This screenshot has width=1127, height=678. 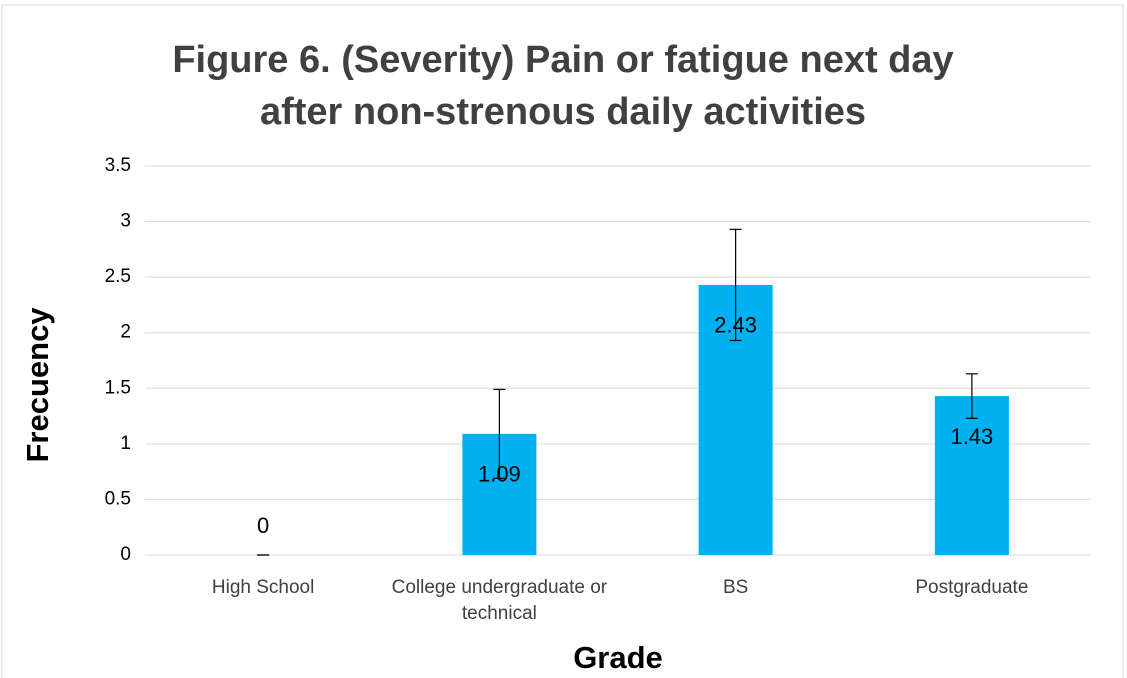 What do you see at coordinates (118, 165) in the screenshot?
I see `y-tick-label: 3.5` at bounding box center [118, 165].